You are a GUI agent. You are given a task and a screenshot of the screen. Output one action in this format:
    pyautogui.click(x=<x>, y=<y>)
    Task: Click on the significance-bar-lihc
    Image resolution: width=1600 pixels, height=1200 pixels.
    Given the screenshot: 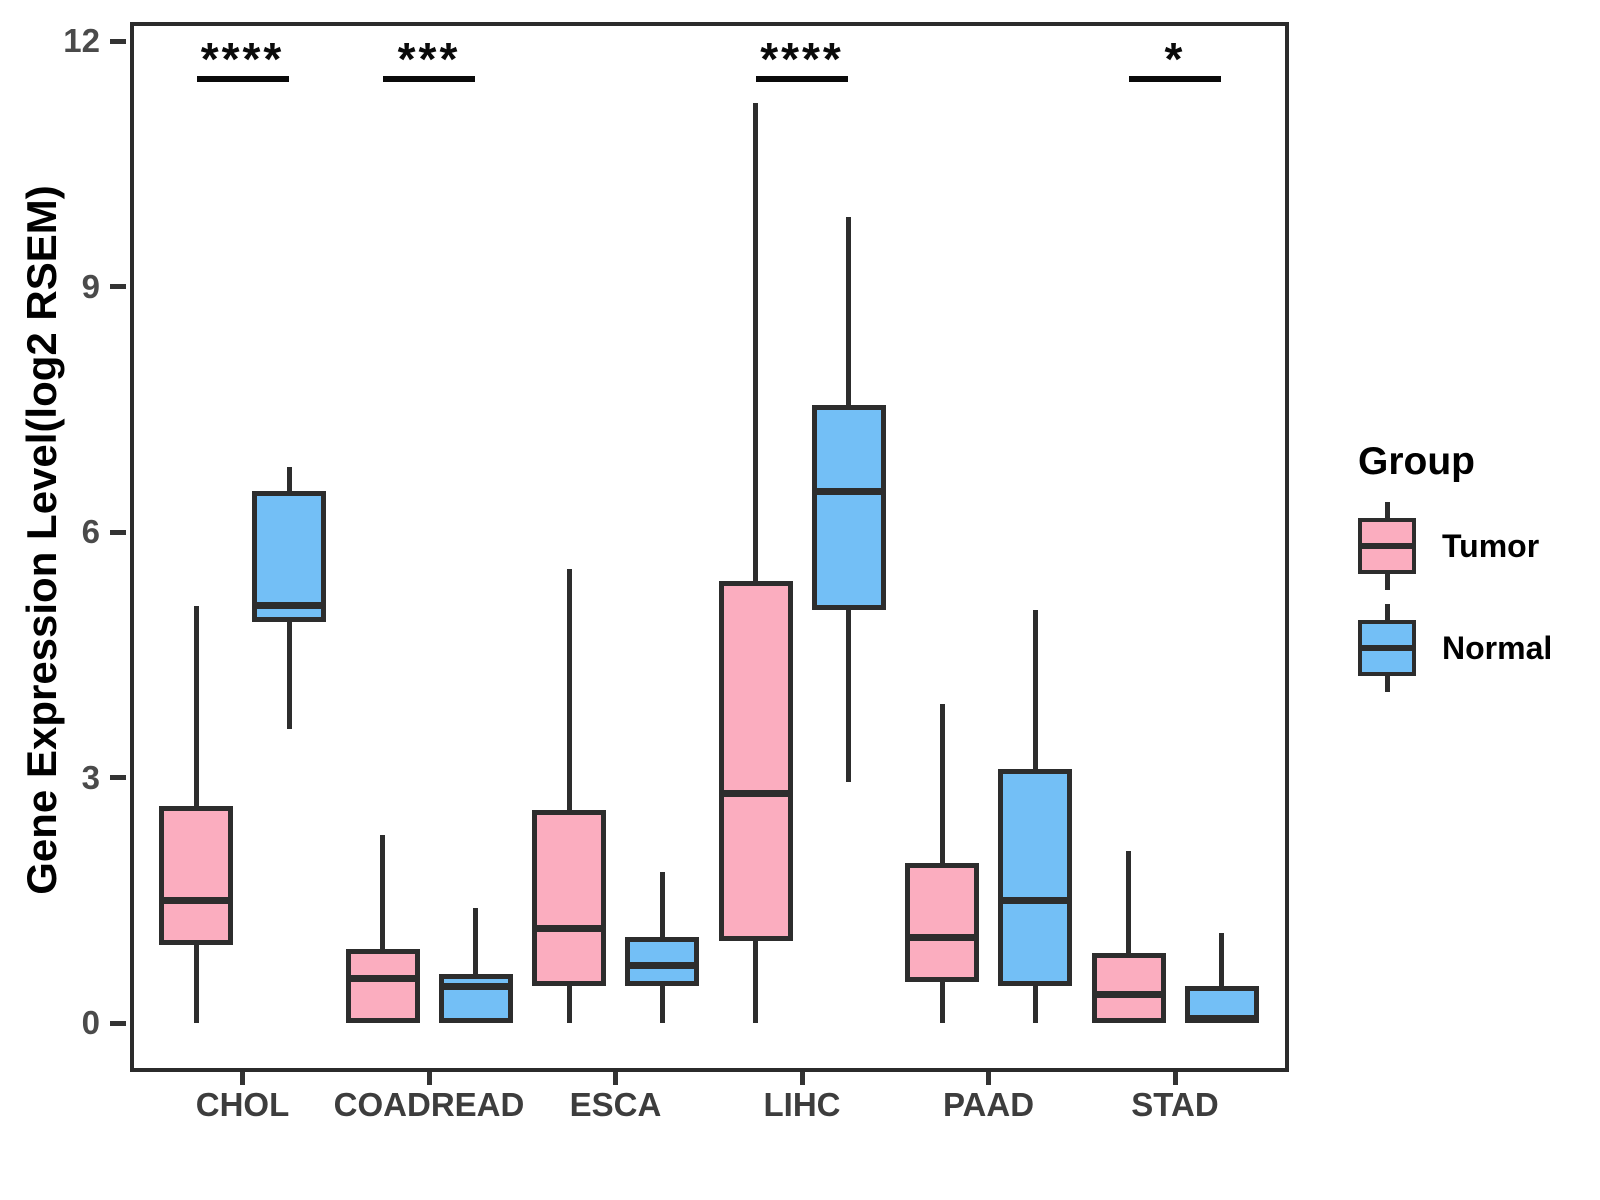 What is the action you would take?
    pyautogui.click(x=802, y=79)
    